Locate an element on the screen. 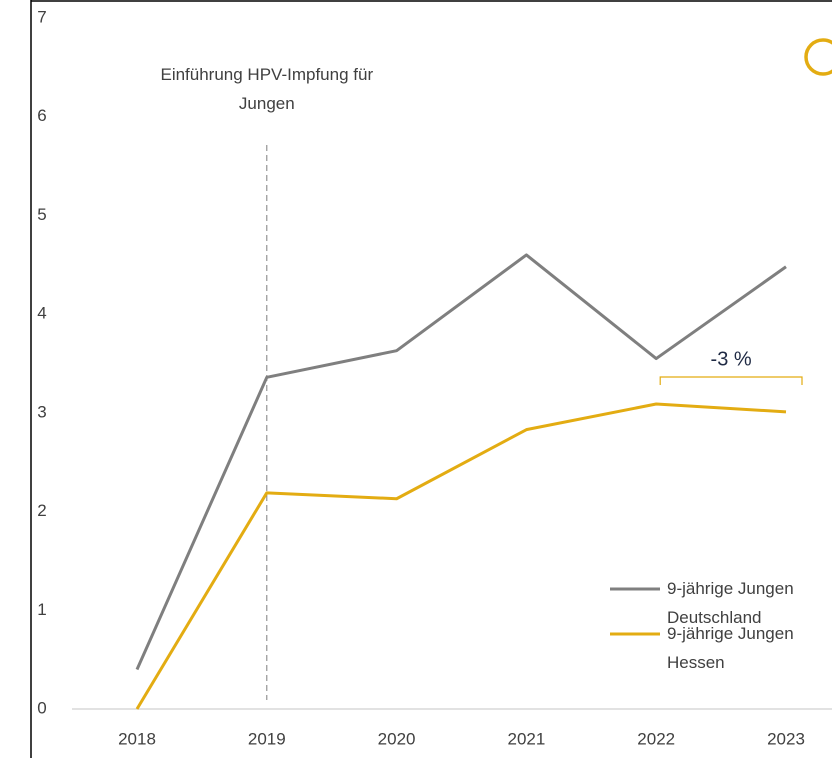  legend-label-box: 9-jährige Jungen Deutschland is located at coordinates (730, 603).